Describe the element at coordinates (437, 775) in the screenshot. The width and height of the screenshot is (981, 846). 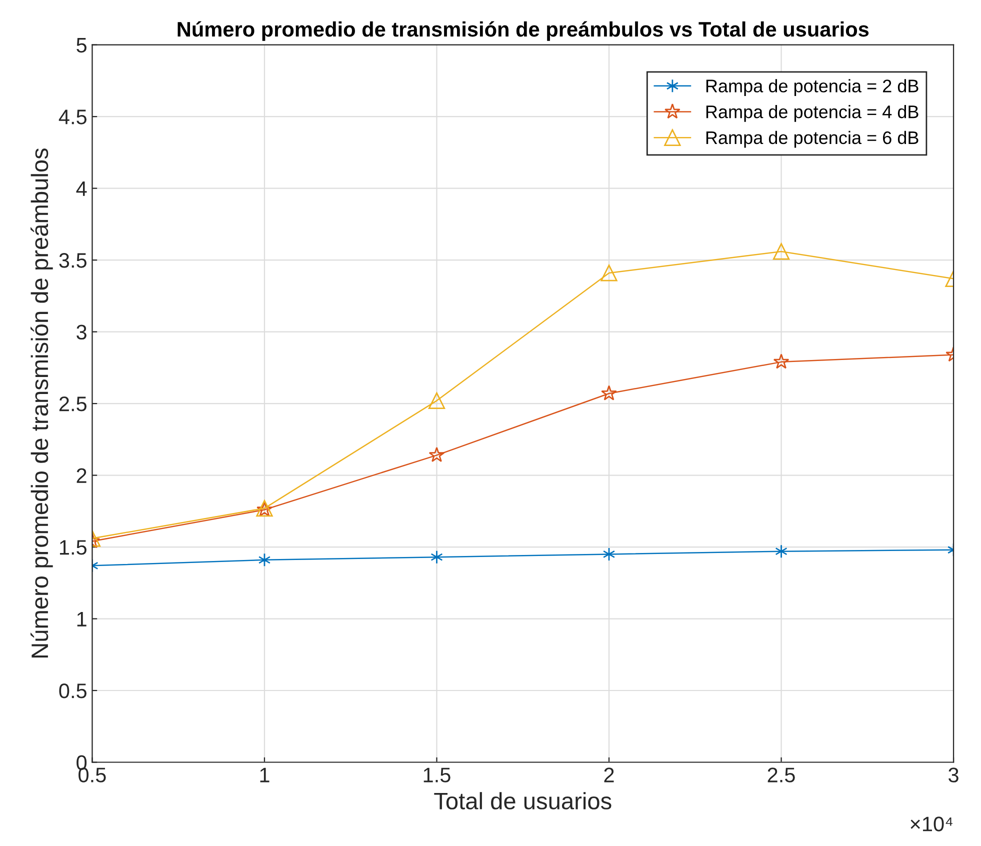
I see `x-tick-label: 1.5` at that location.